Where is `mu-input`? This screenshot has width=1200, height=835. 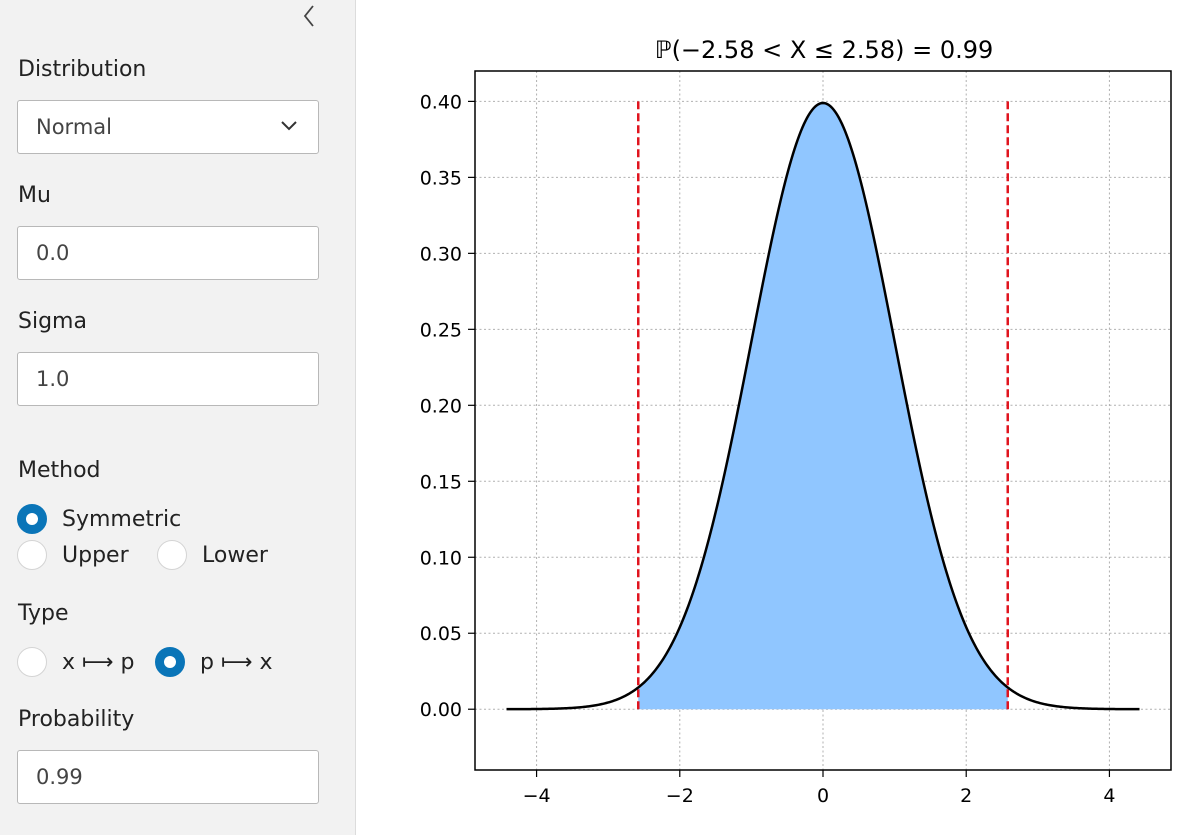 mu-input is located at coordinates (168, 253).